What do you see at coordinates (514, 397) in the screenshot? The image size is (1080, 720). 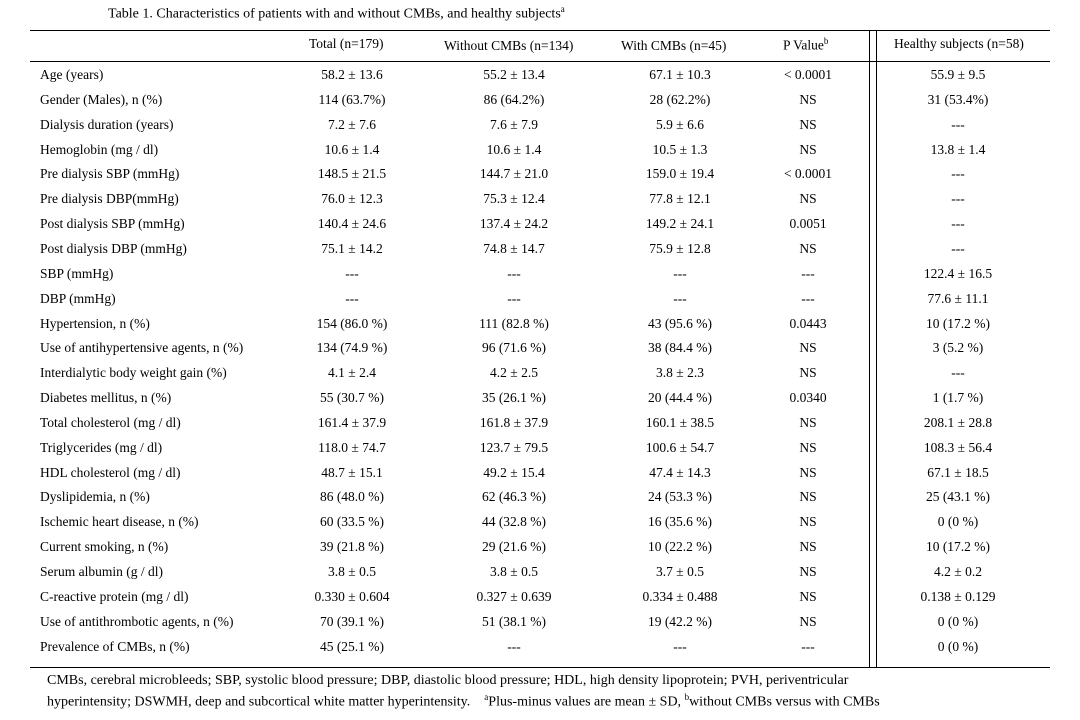 I see `cell-without: 35 (26.1 %)` at bounding box center [514, 397].